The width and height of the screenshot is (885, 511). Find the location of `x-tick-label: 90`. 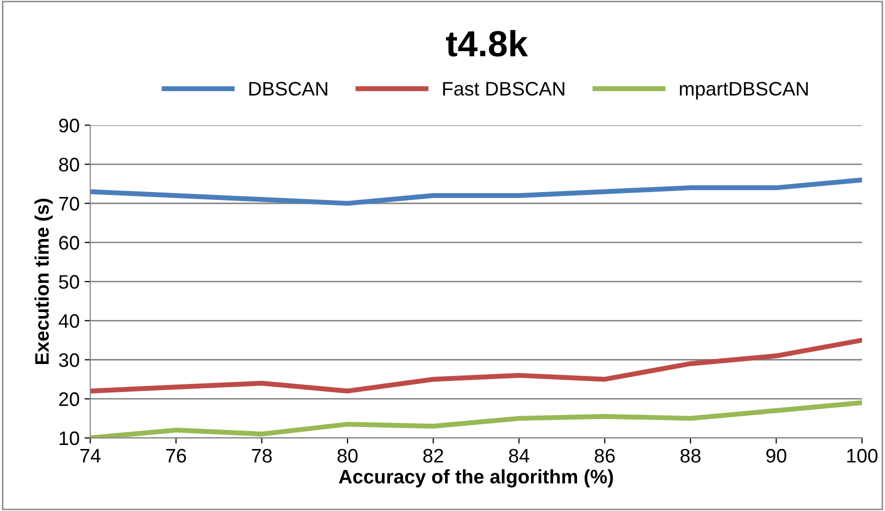

x-tick-label: 90 is located at coordinates (776, 455).